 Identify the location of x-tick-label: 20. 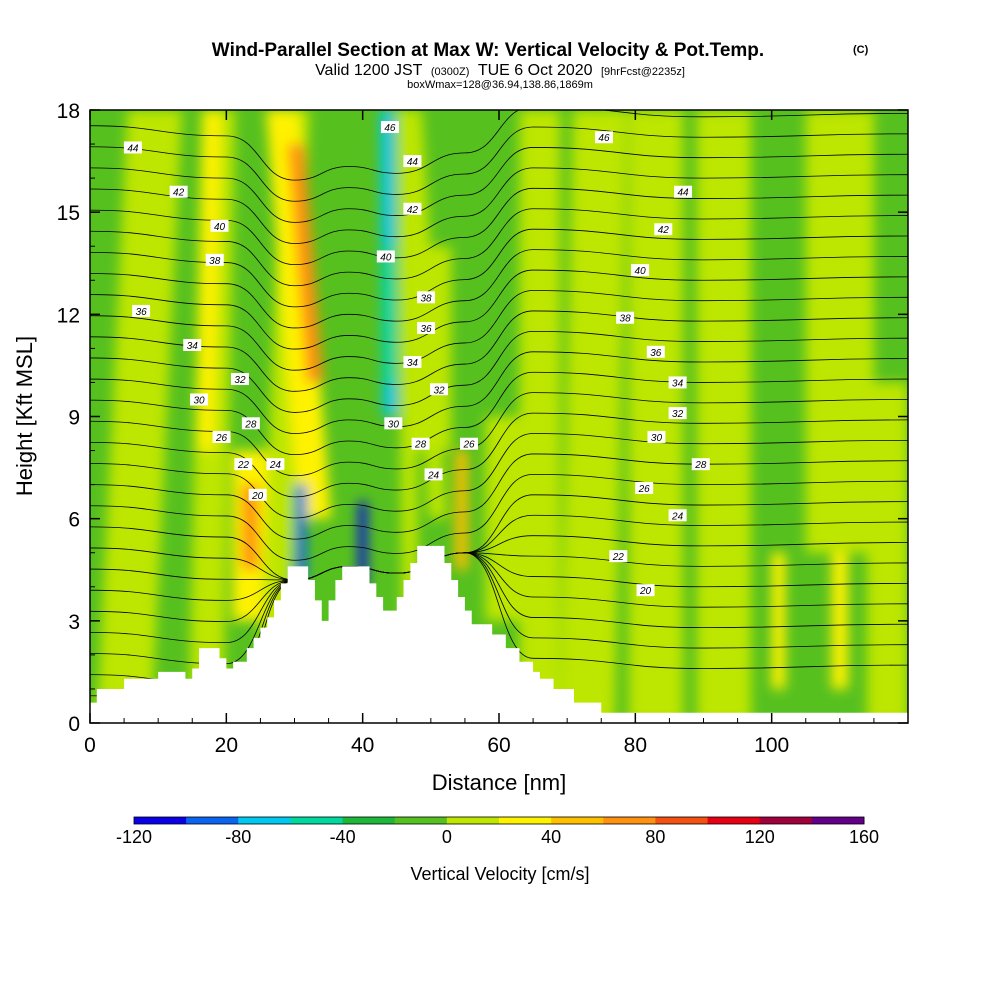
(226, 745).